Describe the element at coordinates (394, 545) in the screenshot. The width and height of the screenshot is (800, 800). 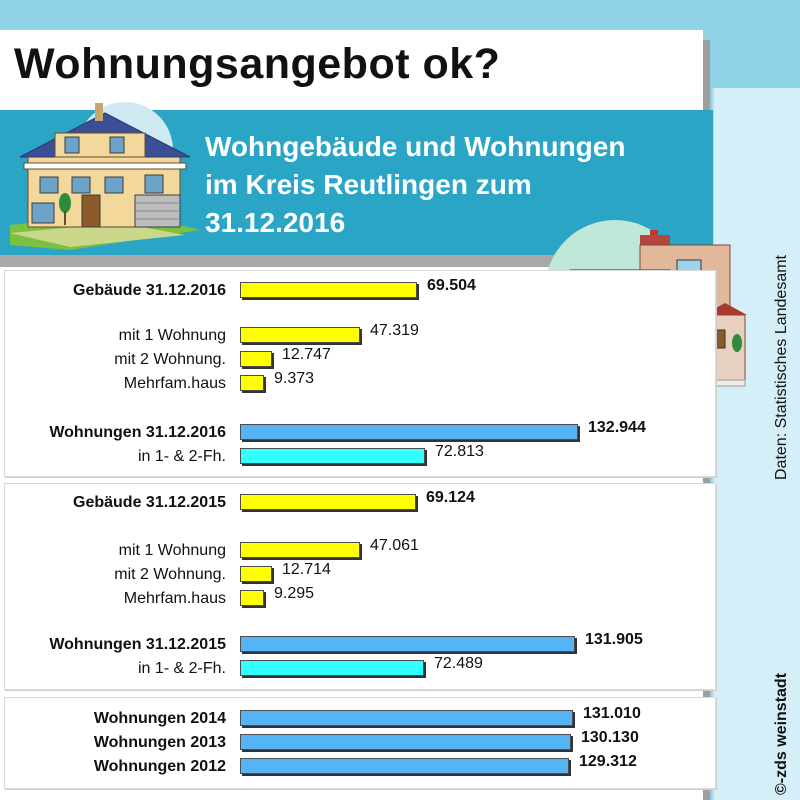
I see `value-label: 47.061` at that location.